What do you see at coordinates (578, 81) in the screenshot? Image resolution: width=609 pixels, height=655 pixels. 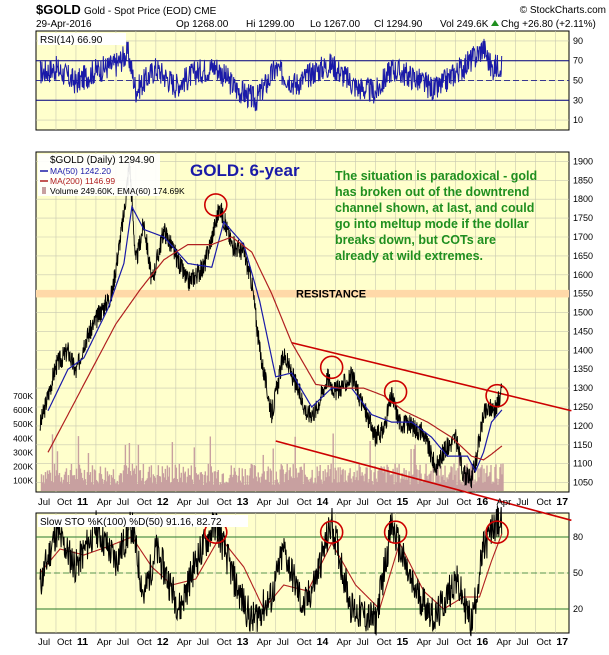 I see `rsi-tick-label: 50` at bounding box center [578, 81].